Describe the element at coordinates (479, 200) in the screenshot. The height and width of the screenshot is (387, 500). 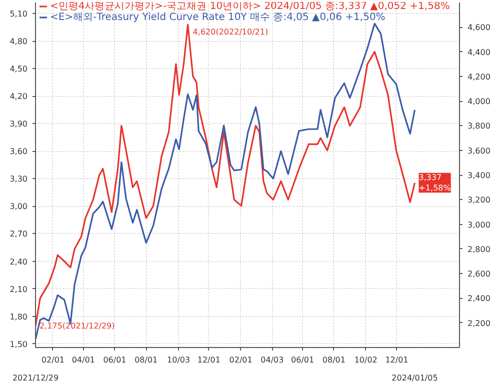
I see `y2-tick-label: 3,200` at that location.